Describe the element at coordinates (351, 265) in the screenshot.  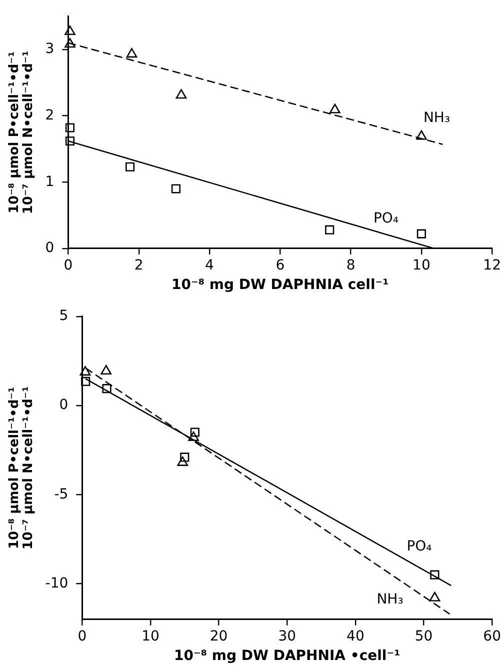
I see `x-tick-label: 8` at that location.